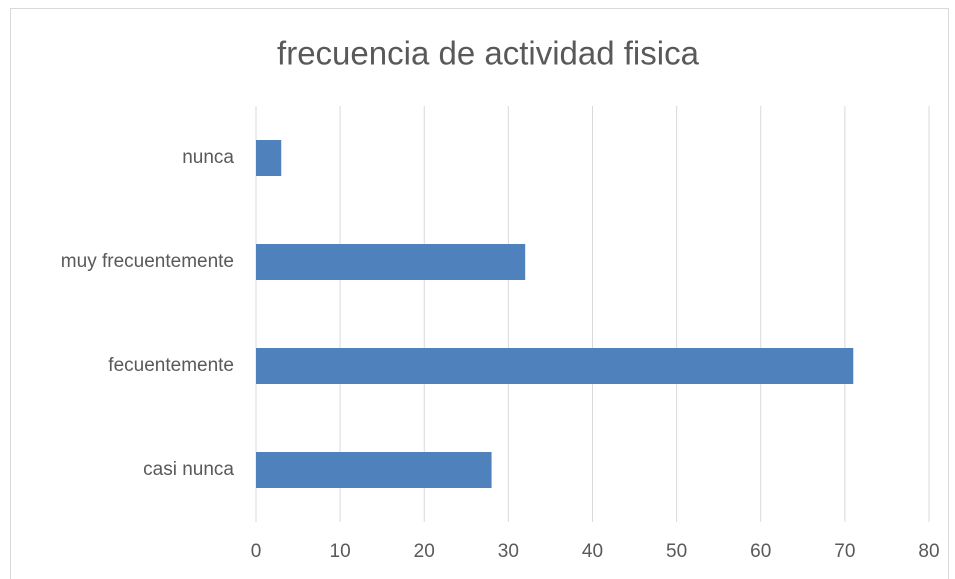  Describe the element at coordinates (592, 551) in the screenshot. I see `x-tick-label: 40` at that location.